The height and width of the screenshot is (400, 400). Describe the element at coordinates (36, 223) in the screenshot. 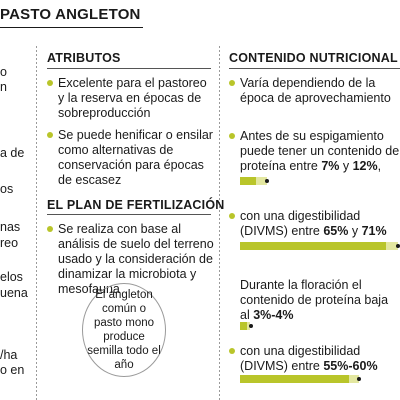

I see `column-divider-left` at that location.